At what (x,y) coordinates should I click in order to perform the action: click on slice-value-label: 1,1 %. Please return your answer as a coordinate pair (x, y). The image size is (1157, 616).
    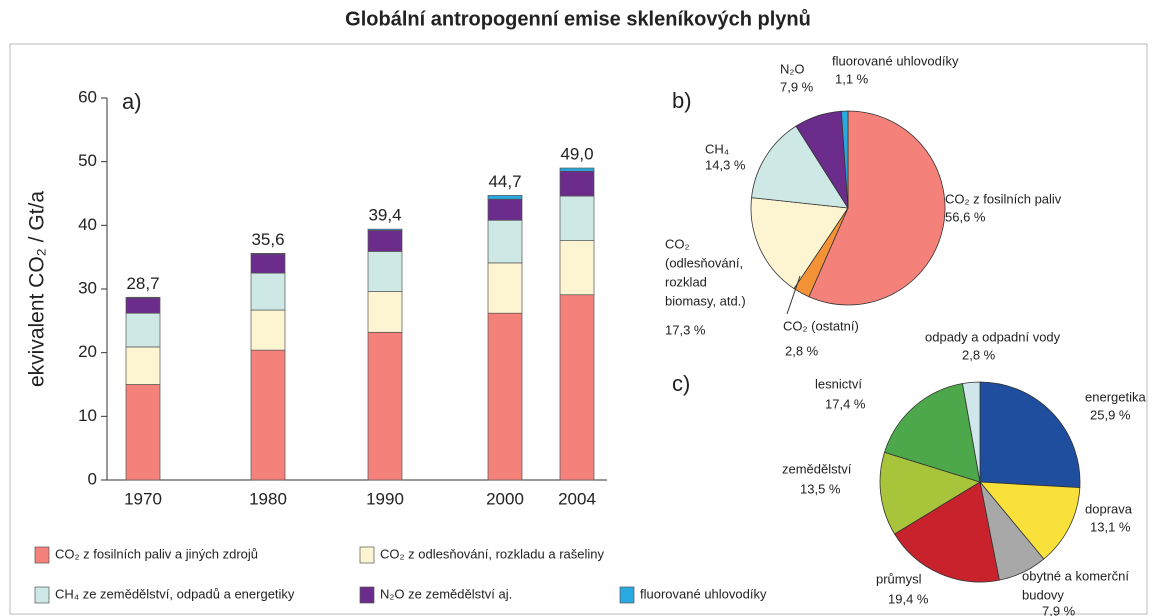
    Looking at the image, I should click on (852, 78).